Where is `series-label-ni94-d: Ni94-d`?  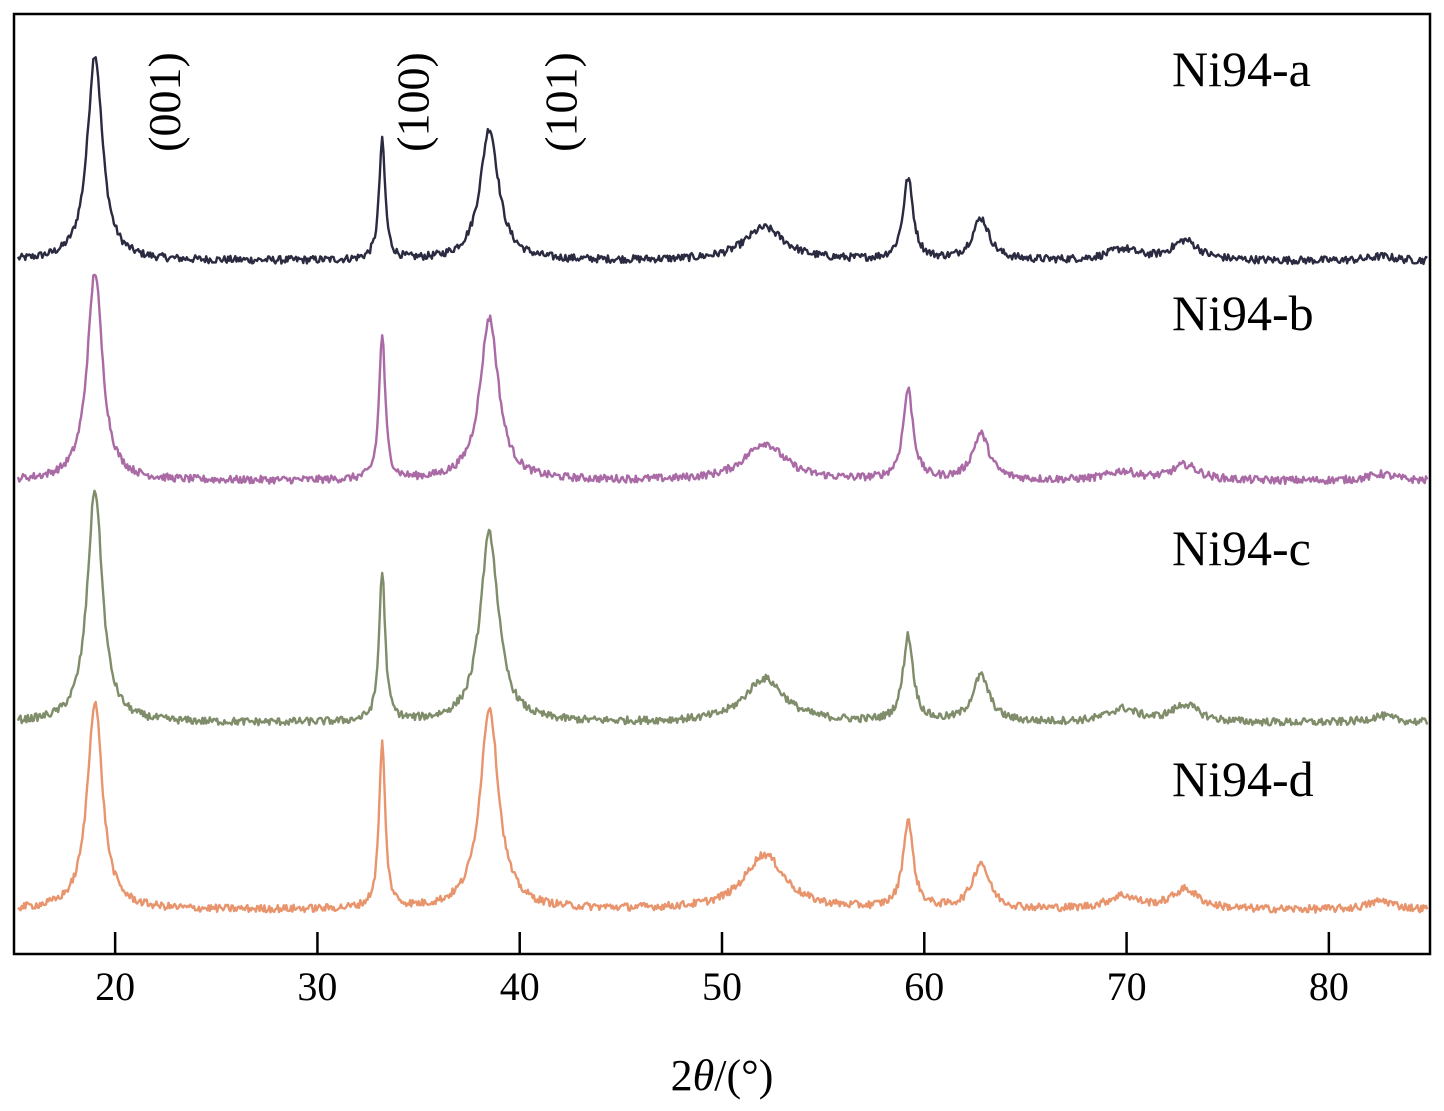
series-label-ni94-d: Ni94-d is located at coordinates (1243, 779).